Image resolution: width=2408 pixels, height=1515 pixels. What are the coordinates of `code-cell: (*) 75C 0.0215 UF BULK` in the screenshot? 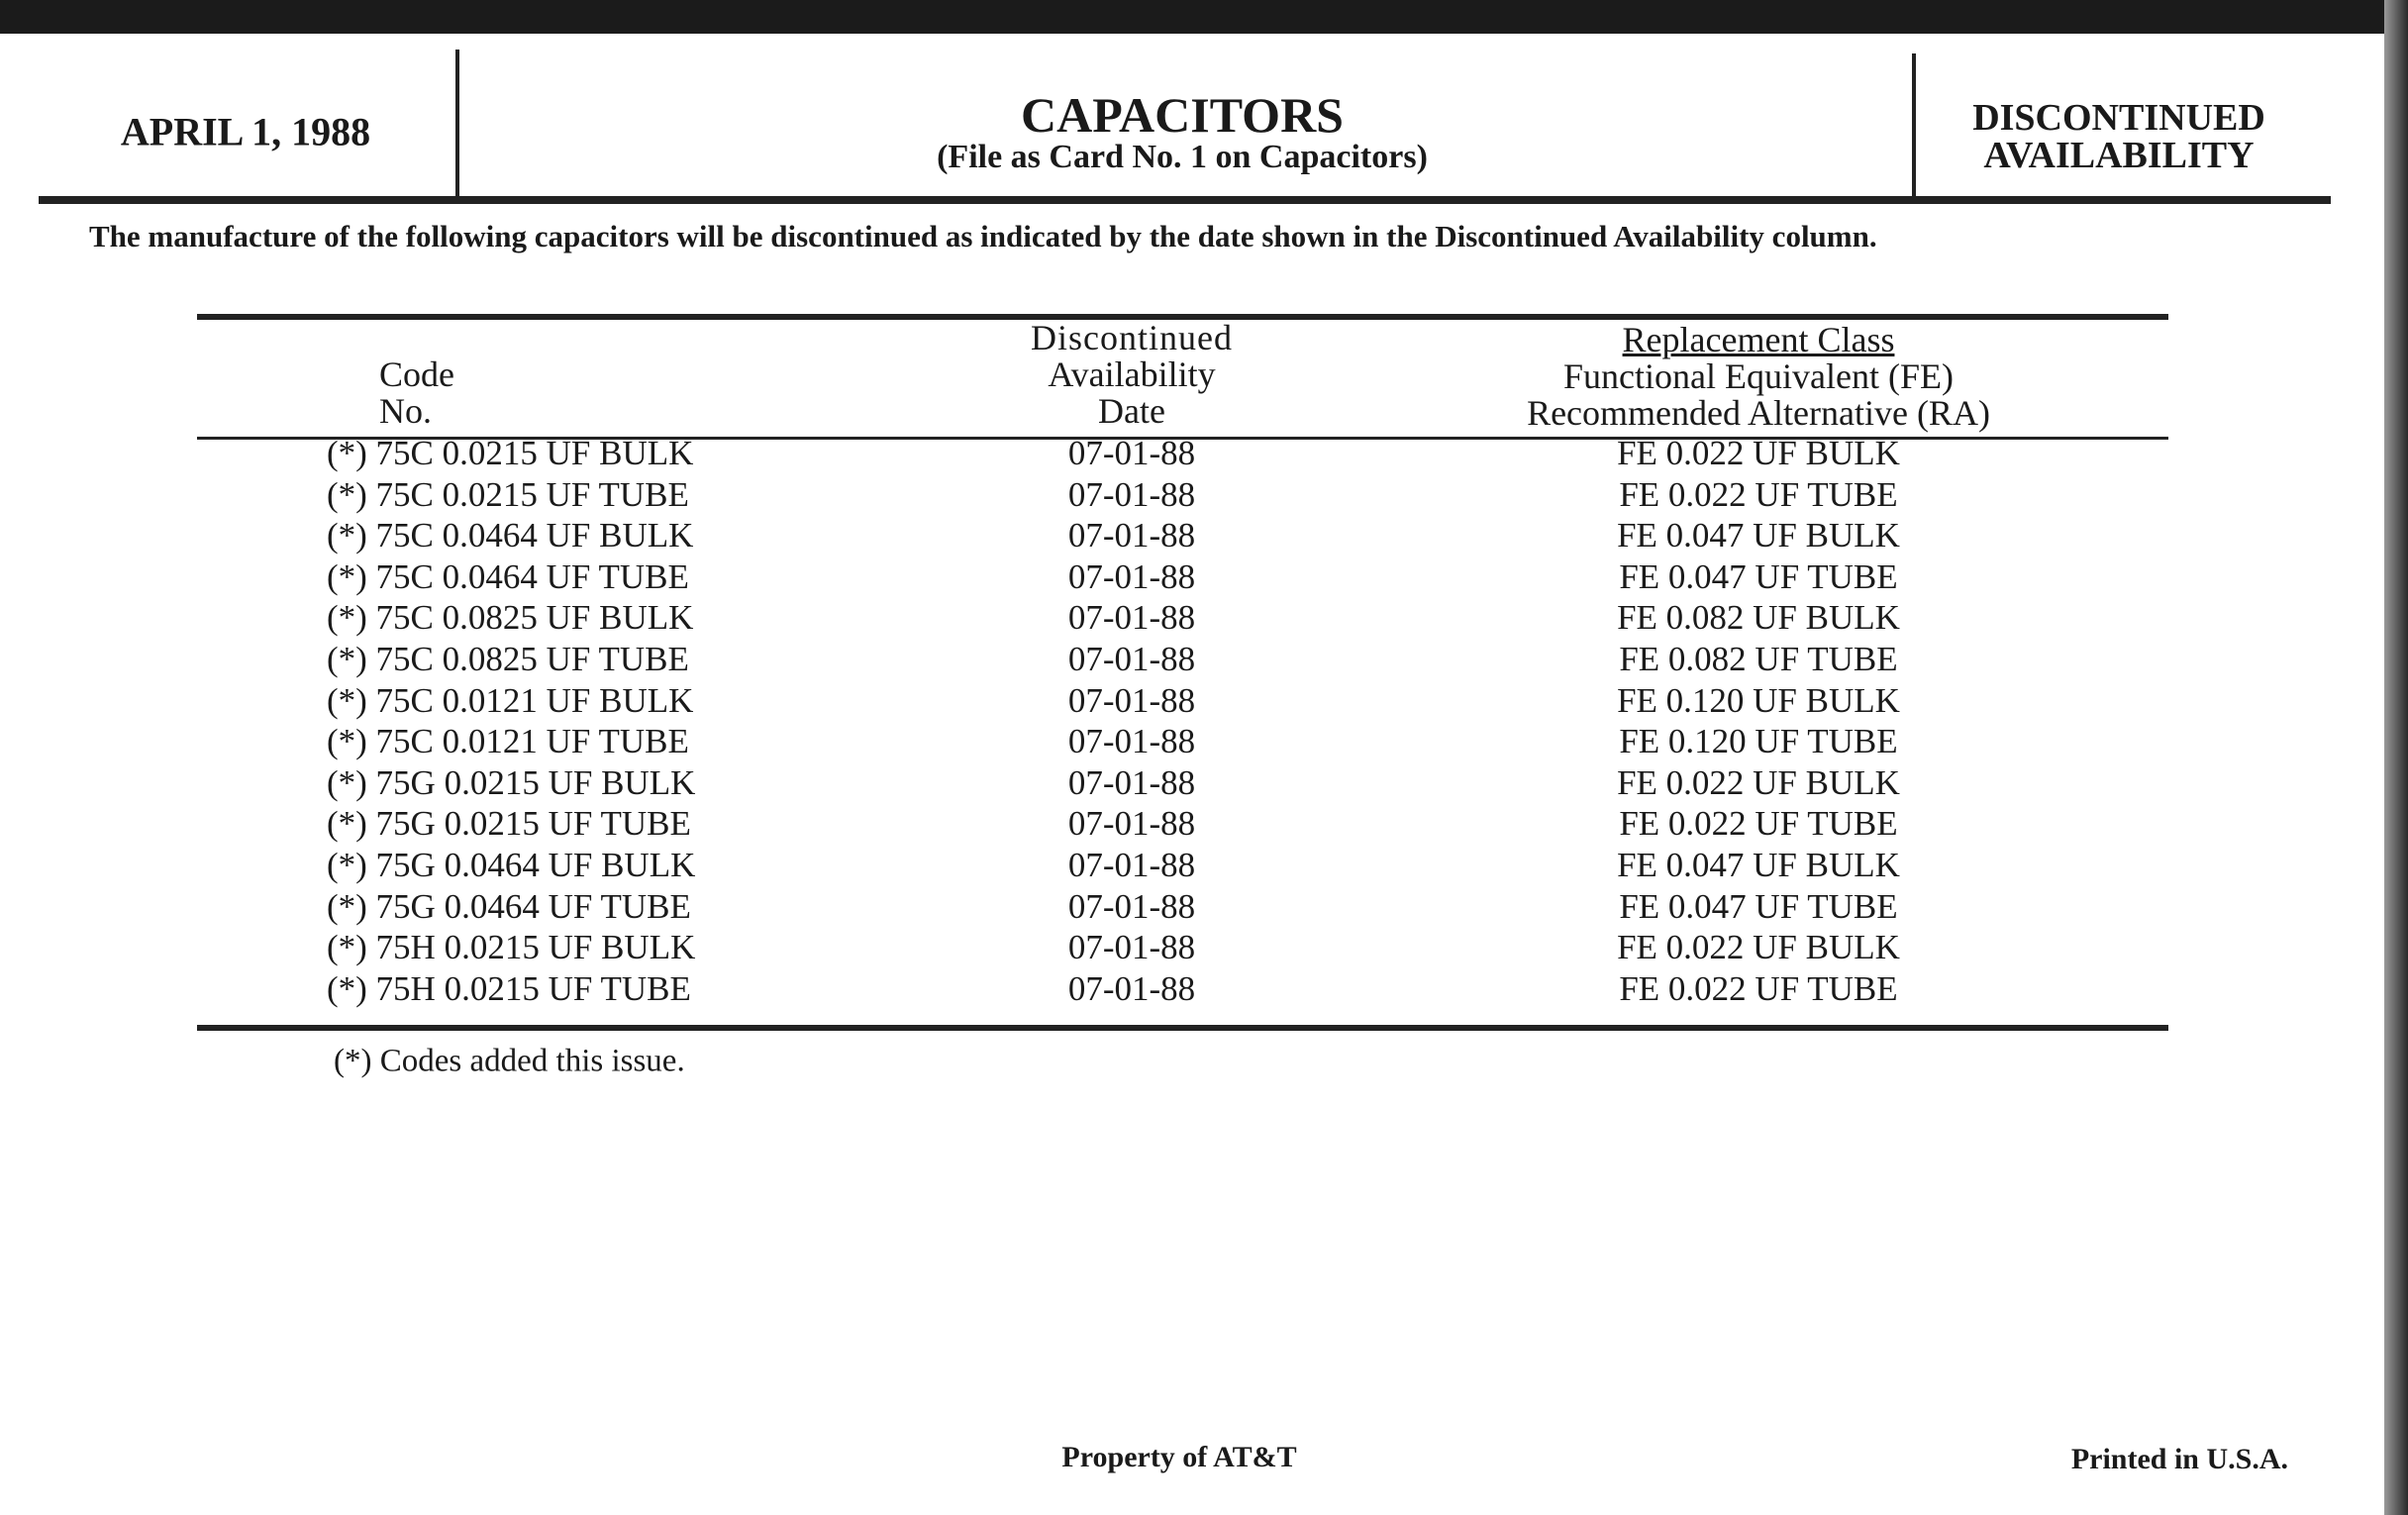 It's located at (510, 453).